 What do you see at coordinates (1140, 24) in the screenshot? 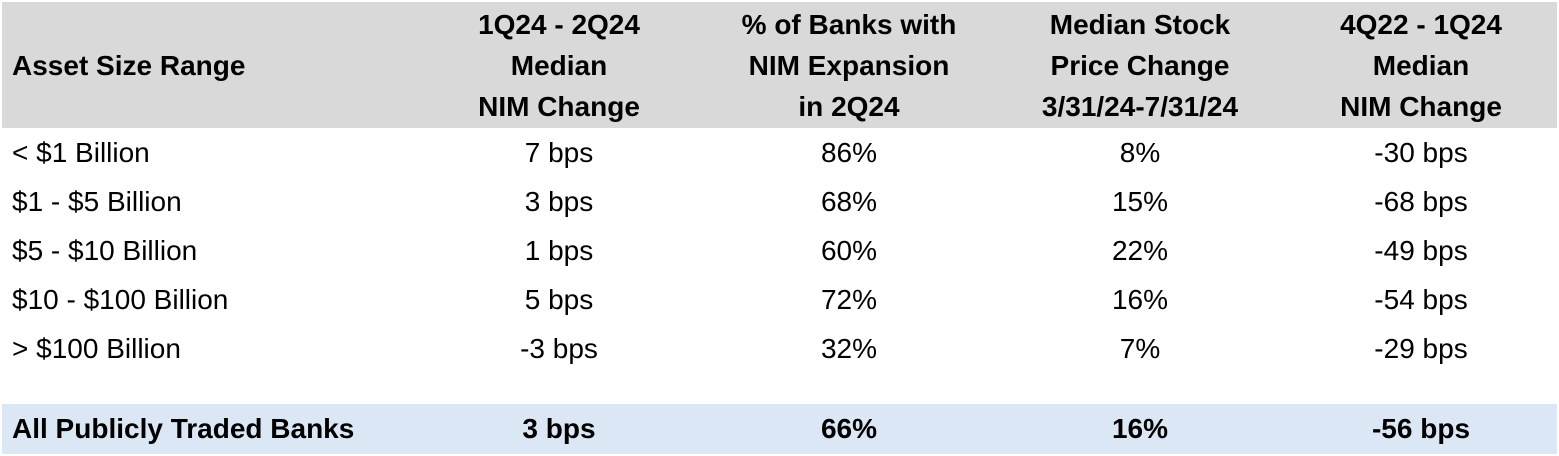
I see `header-line: Median Stock` at bounding box center [1140, 24].